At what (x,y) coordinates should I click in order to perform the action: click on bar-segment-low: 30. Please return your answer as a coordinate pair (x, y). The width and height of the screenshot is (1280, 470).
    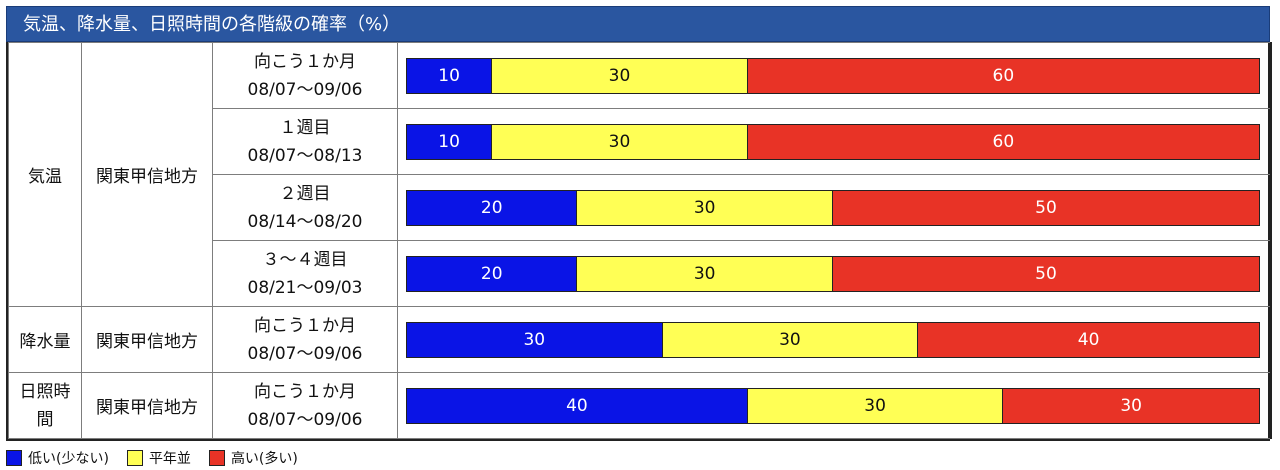
    Looking at the image, I should click on (535, 340).